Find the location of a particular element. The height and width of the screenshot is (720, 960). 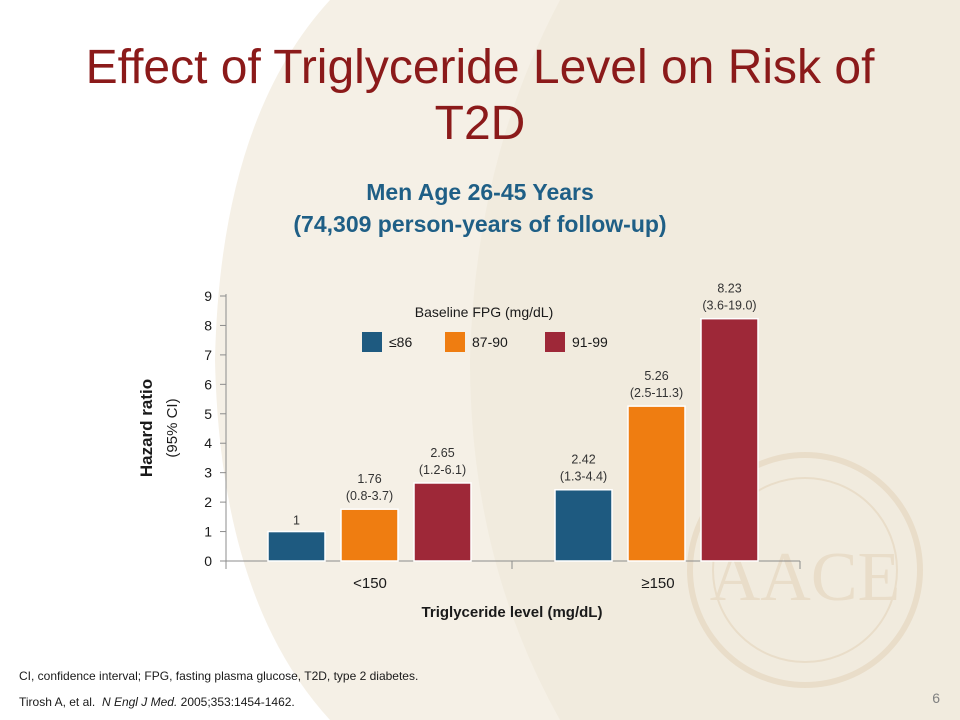

bar-value-label: 2.42 is located at coordinates (583, 460).